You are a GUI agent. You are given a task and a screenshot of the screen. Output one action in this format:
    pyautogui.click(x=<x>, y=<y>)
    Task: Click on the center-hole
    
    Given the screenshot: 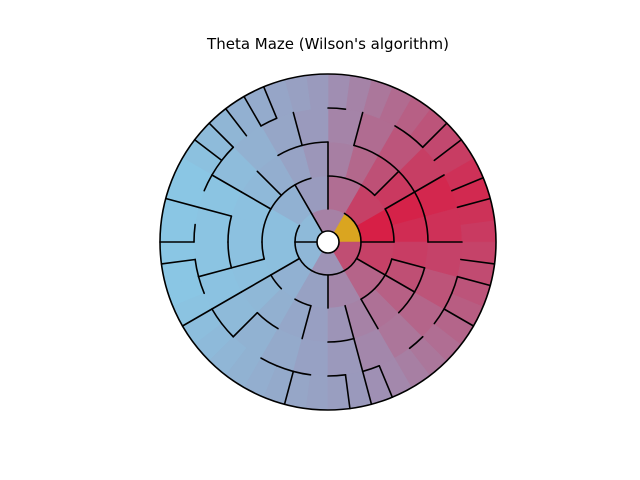 What is the action you would take?
    pyautogui.click(x=328, y=242)
    